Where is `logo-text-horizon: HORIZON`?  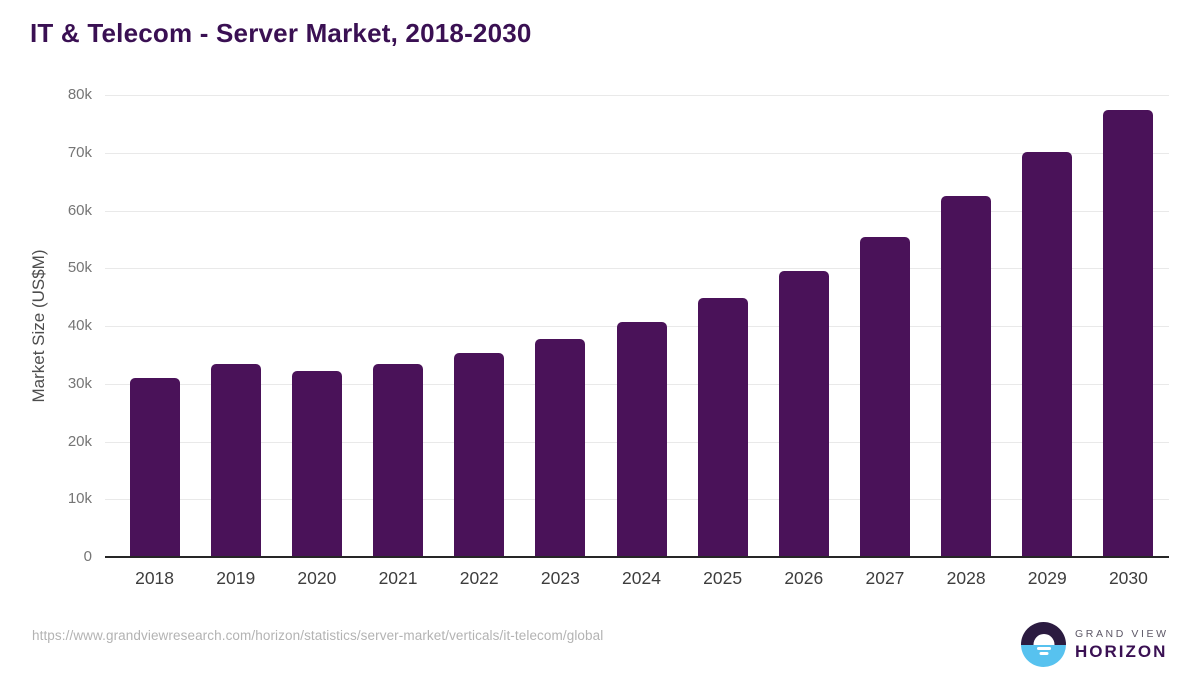 logo-text-horizon: HORIZON is located at coordinates (1121, 651).